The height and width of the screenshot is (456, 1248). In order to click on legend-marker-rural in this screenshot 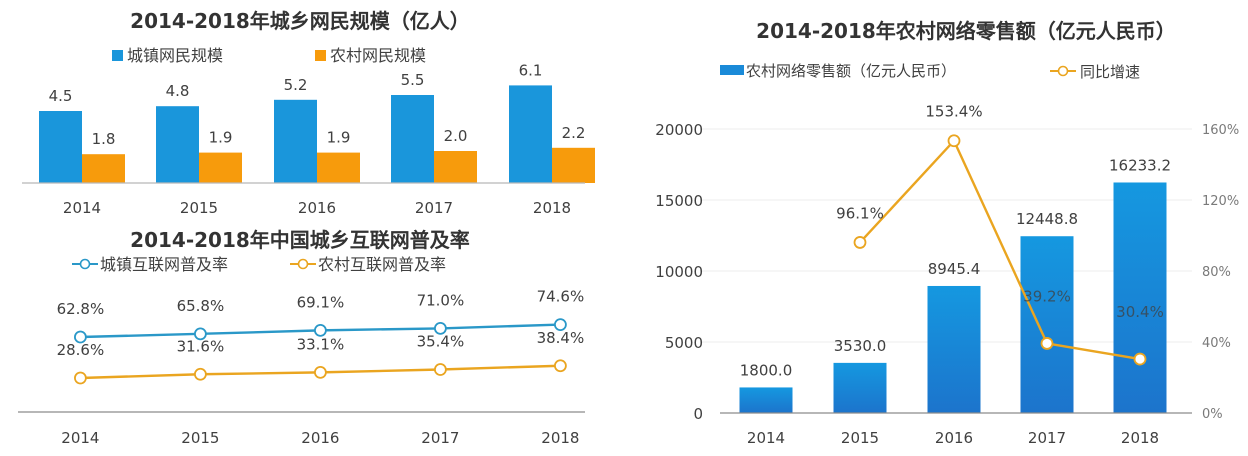, I will do `click(303, 264)`.